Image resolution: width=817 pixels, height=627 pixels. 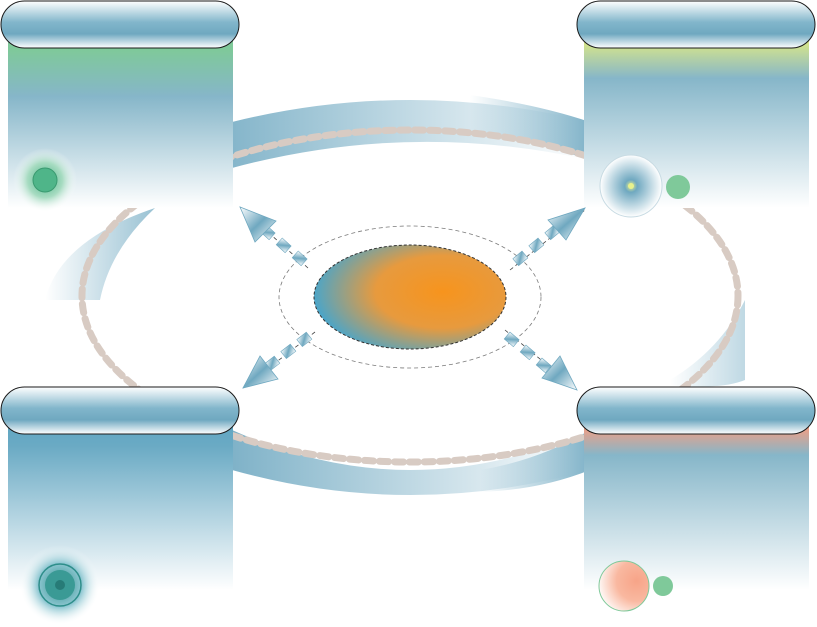 What do you see at coordinates (696, 109) in the screenshot?
I see `panel-top-right` at bounding box center [696, 109].